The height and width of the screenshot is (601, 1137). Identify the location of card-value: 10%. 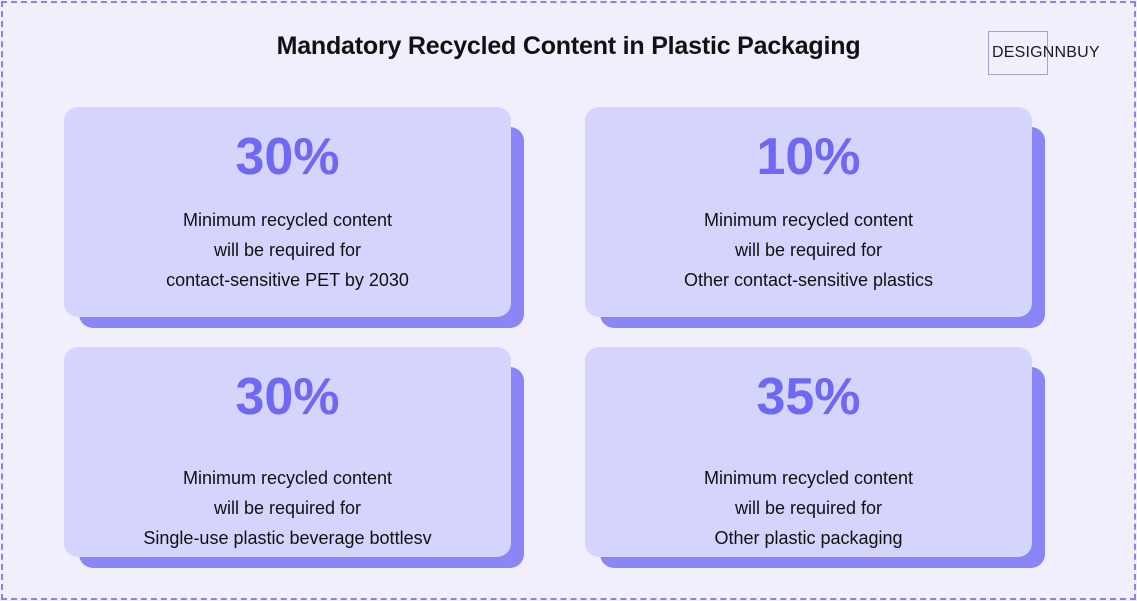
(808, 157).